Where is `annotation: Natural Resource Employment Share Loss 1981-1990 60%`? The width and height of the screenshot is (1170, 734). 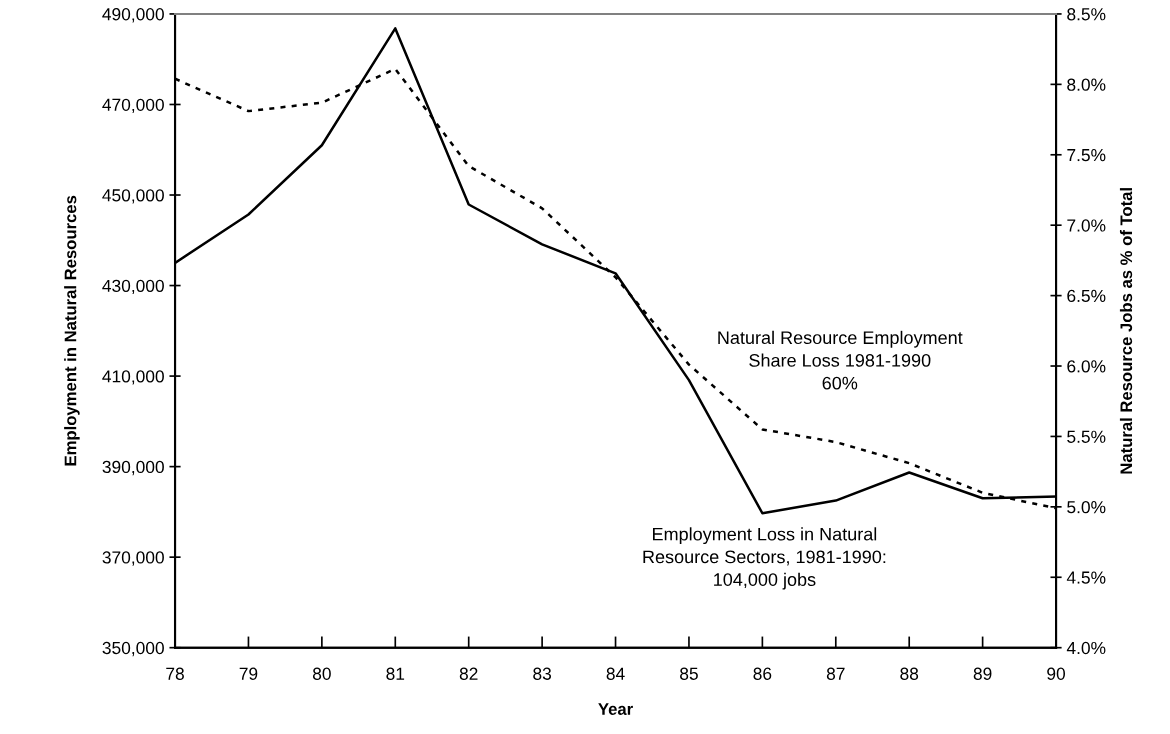 annotation: Natural Resource Employment Share Loss 1981-1990 60% is located at coordinates (840, 360).